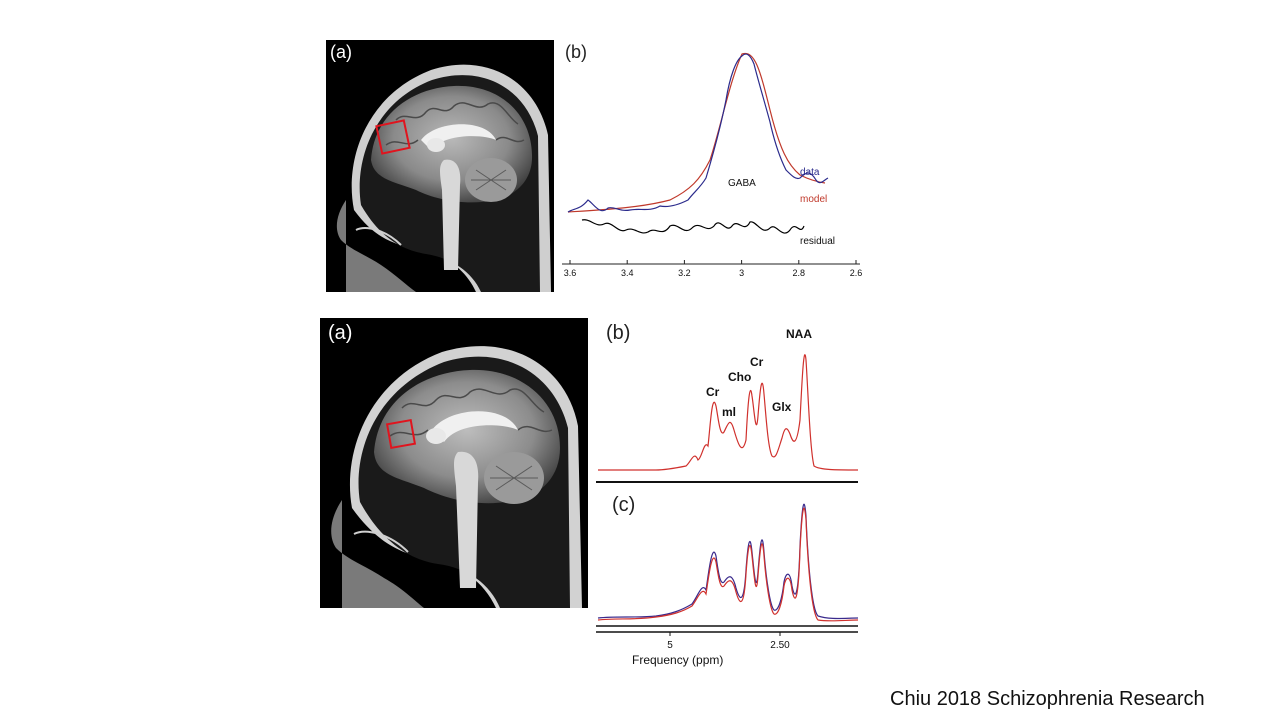 The image size is (1280, 720). I want to click on spectrum-b-curve, so click(728, 412).